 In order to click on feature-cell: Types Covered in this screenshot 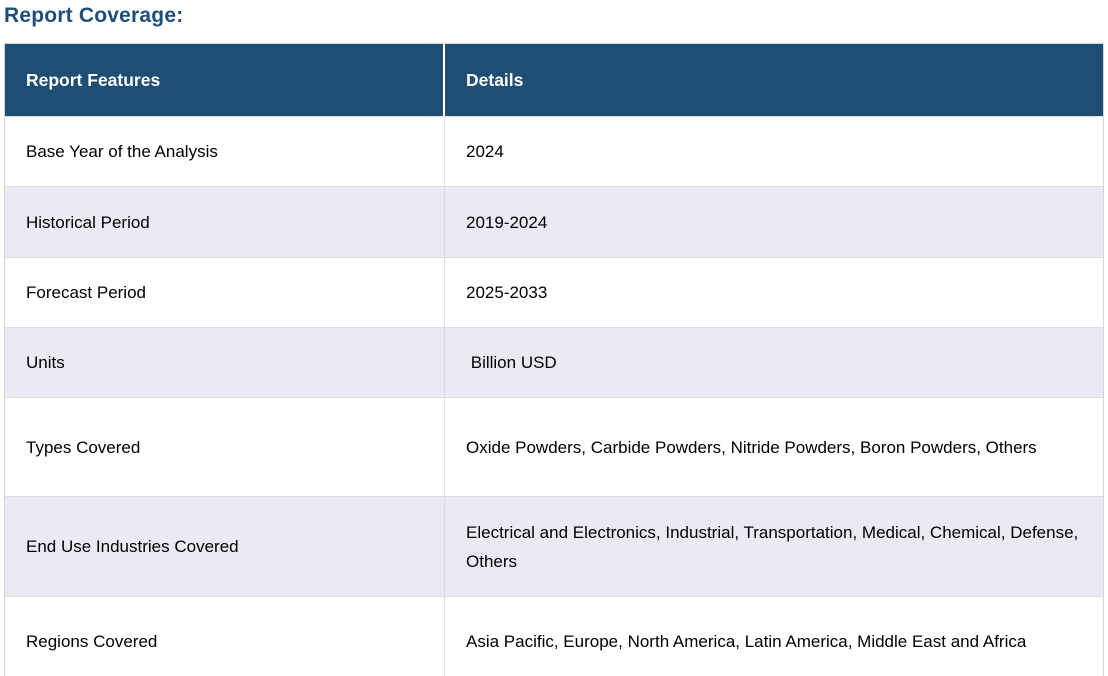, I will do `click(225, 447)`.